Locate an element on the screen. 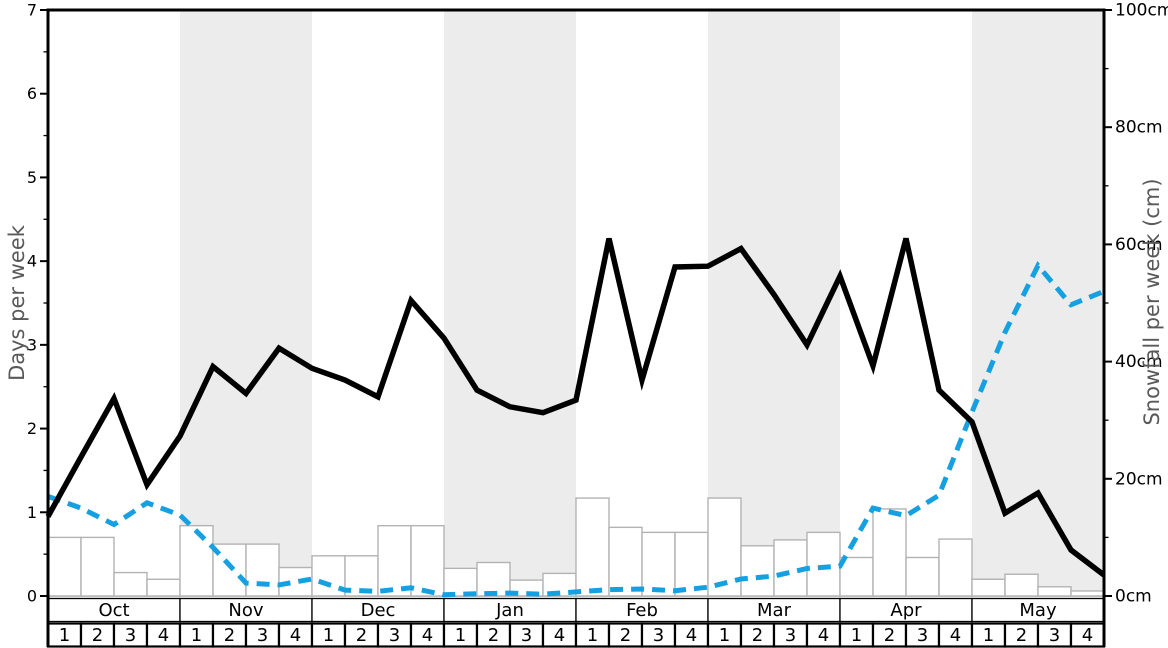 This screenshot has height=648, width=1168. month-label: Feb is located at coordinates (642, 610).